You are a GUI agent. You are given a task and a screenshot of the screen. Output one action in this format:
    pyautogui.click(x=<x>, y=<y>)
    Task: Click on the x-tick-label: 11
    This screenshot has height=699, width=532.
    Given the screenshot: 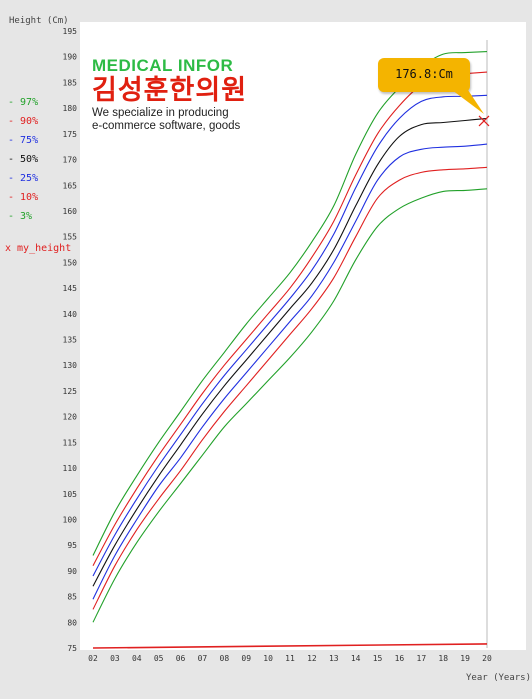 What is the action you would take?
    pyautogui.click(x=290, y=658)
    